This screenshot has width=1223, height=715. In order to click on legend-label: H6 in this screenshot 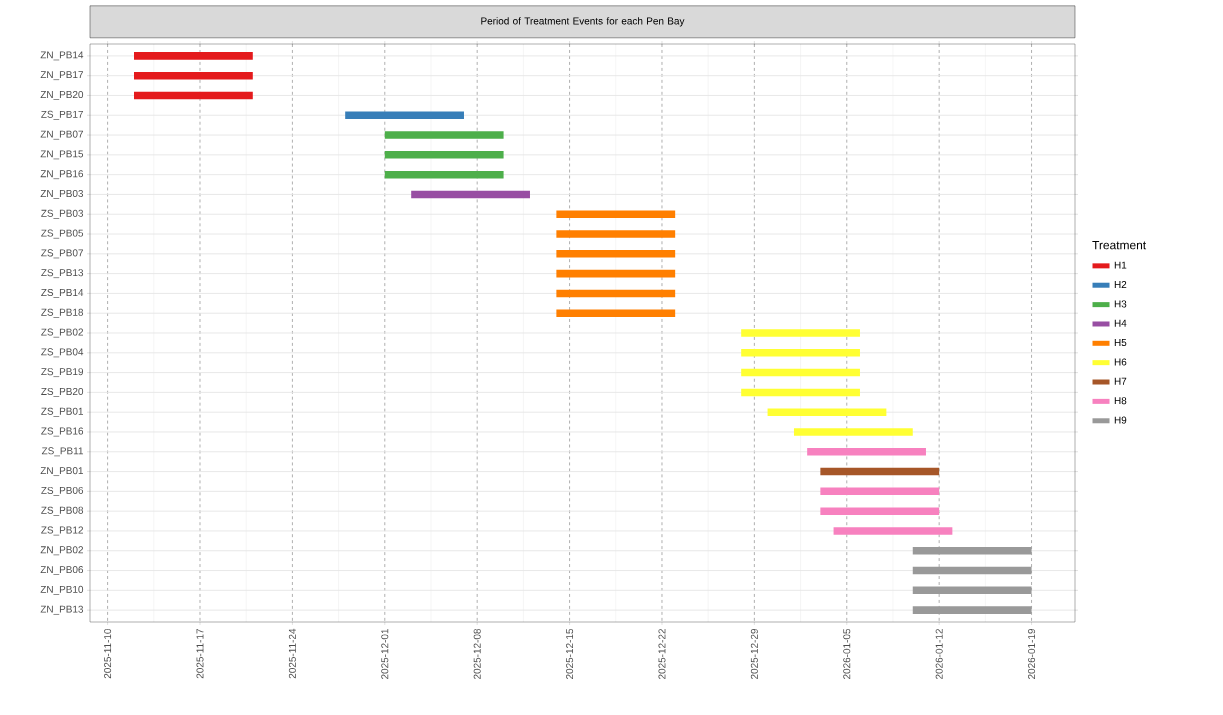, I will do `click(1120, 362)`.